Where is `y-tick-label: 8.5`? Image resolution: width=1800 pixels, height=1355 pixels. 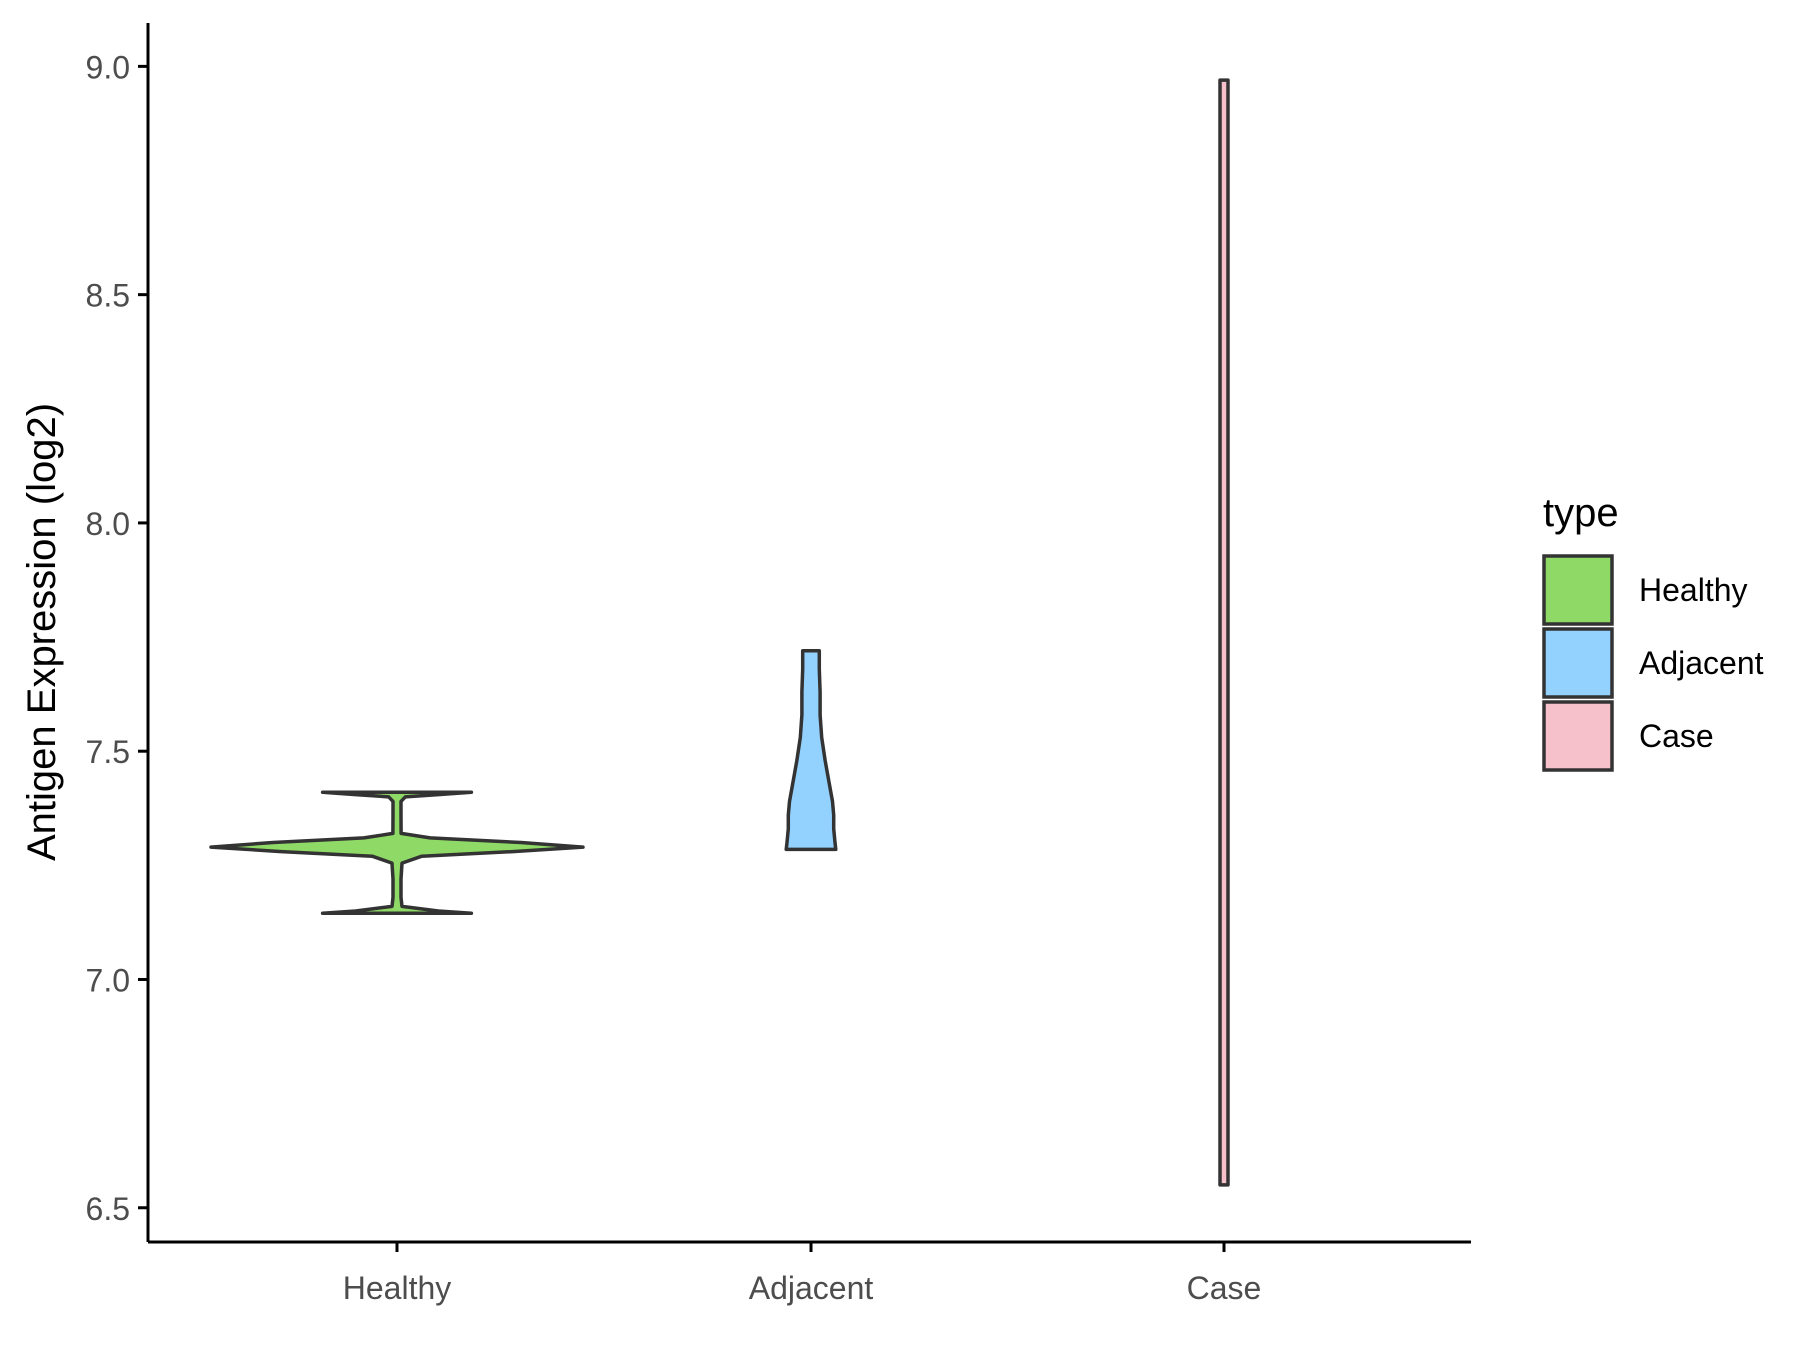
y-tick-label: 8.5 is located at coordinates (108, 296).